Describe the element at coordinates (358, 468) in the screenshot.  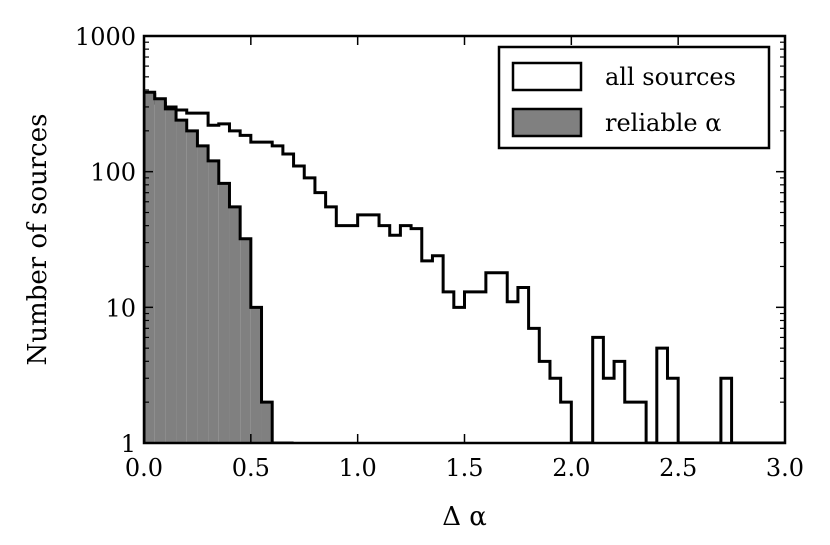
I see `x-tick-label: 1.0` at that location.